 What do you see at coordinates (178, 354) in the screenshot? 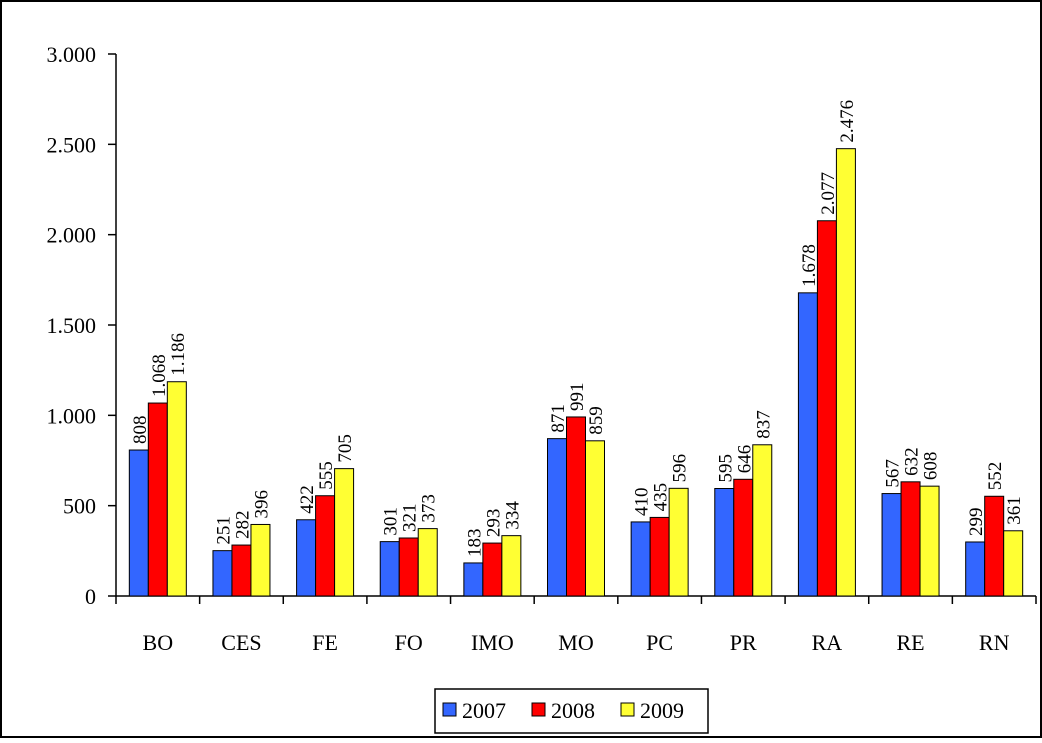
I see `data-label: 1.186` at bounding box center [178, 354].